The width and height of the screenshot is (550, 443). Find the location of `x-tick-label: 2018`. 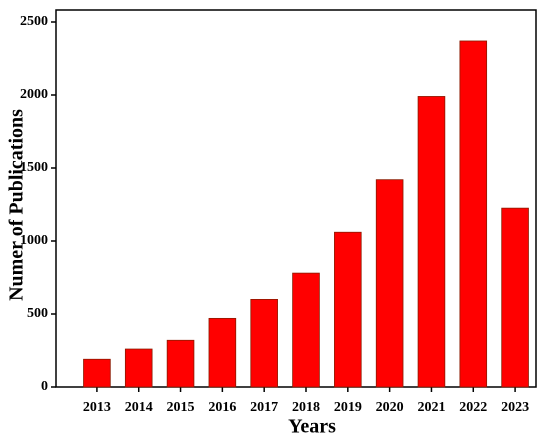

x-tick-label: 2018 is located at coordinates (306, 407).